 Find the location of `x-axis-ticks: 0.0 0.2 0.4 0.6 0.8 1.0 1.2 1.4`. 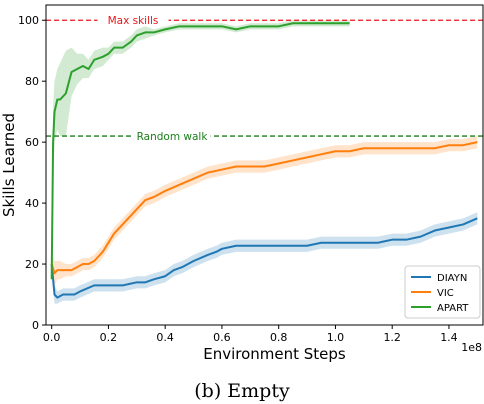

x-axis-ticks: 0.0 0.2 0.4 0.6 0.8 1.0 1.2 1.4 is located at coordinates (250, 334).